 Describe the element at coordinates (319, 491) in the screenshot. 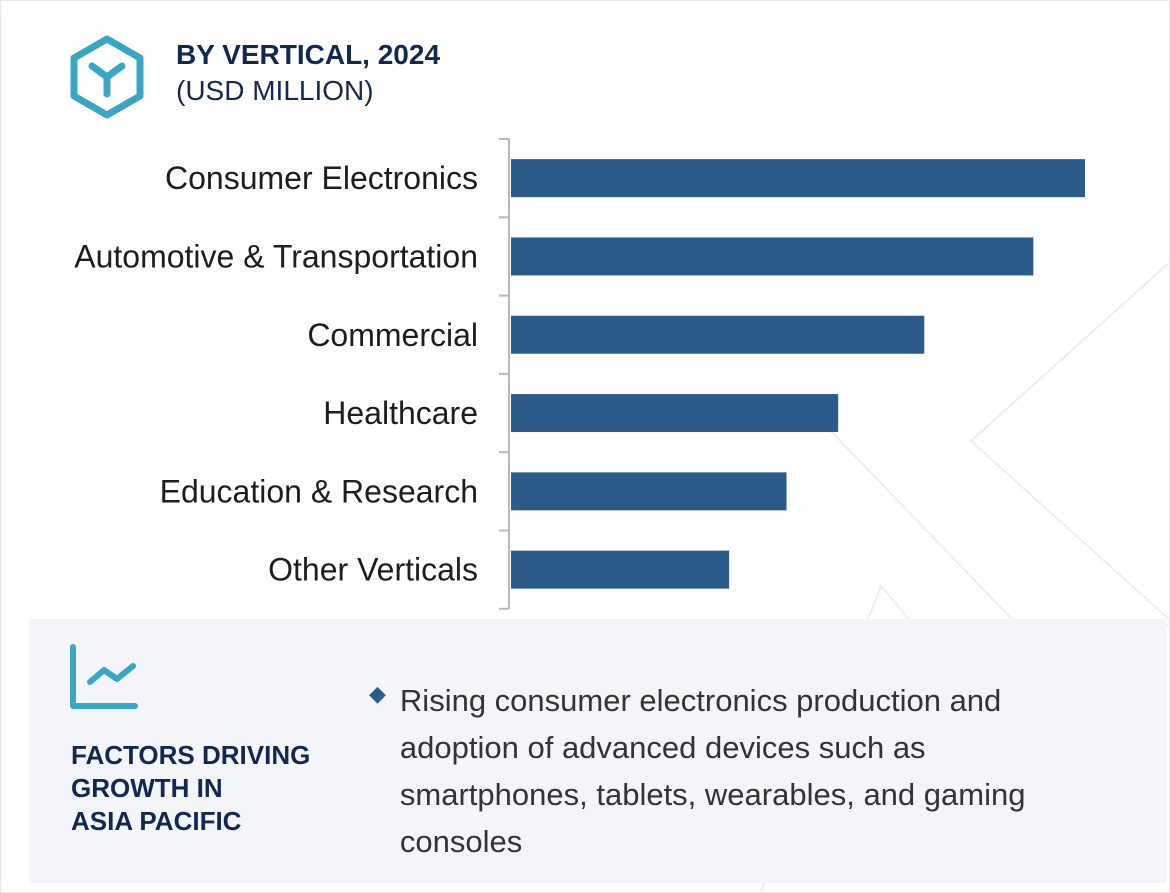

I see `category-label: Education & Research` at that location.